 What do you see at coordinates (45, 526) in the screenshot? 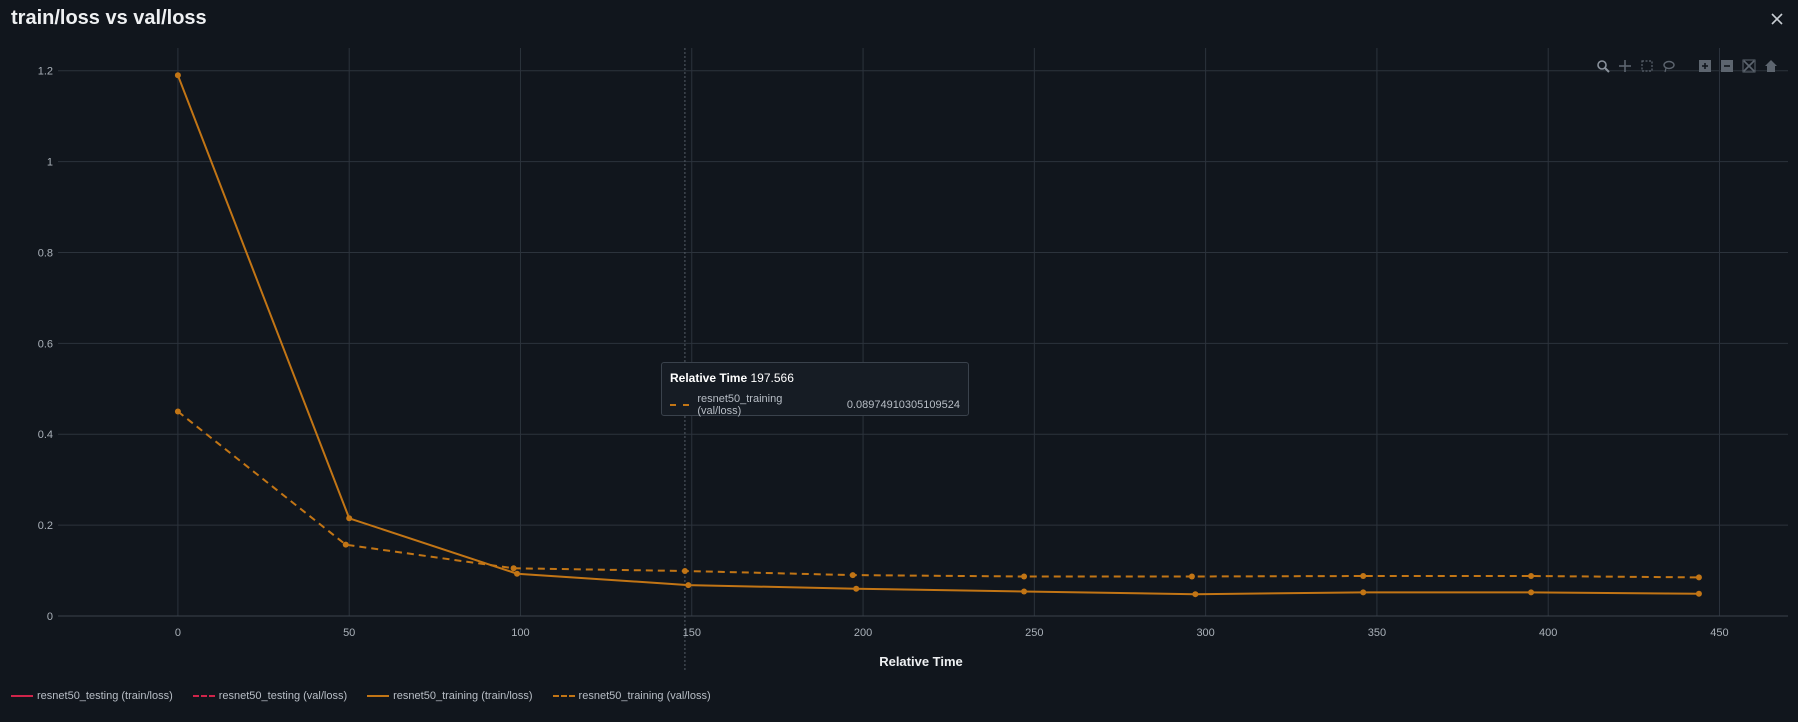
I see `y-tick-label: 0.2` at bounding box center [45, 526].